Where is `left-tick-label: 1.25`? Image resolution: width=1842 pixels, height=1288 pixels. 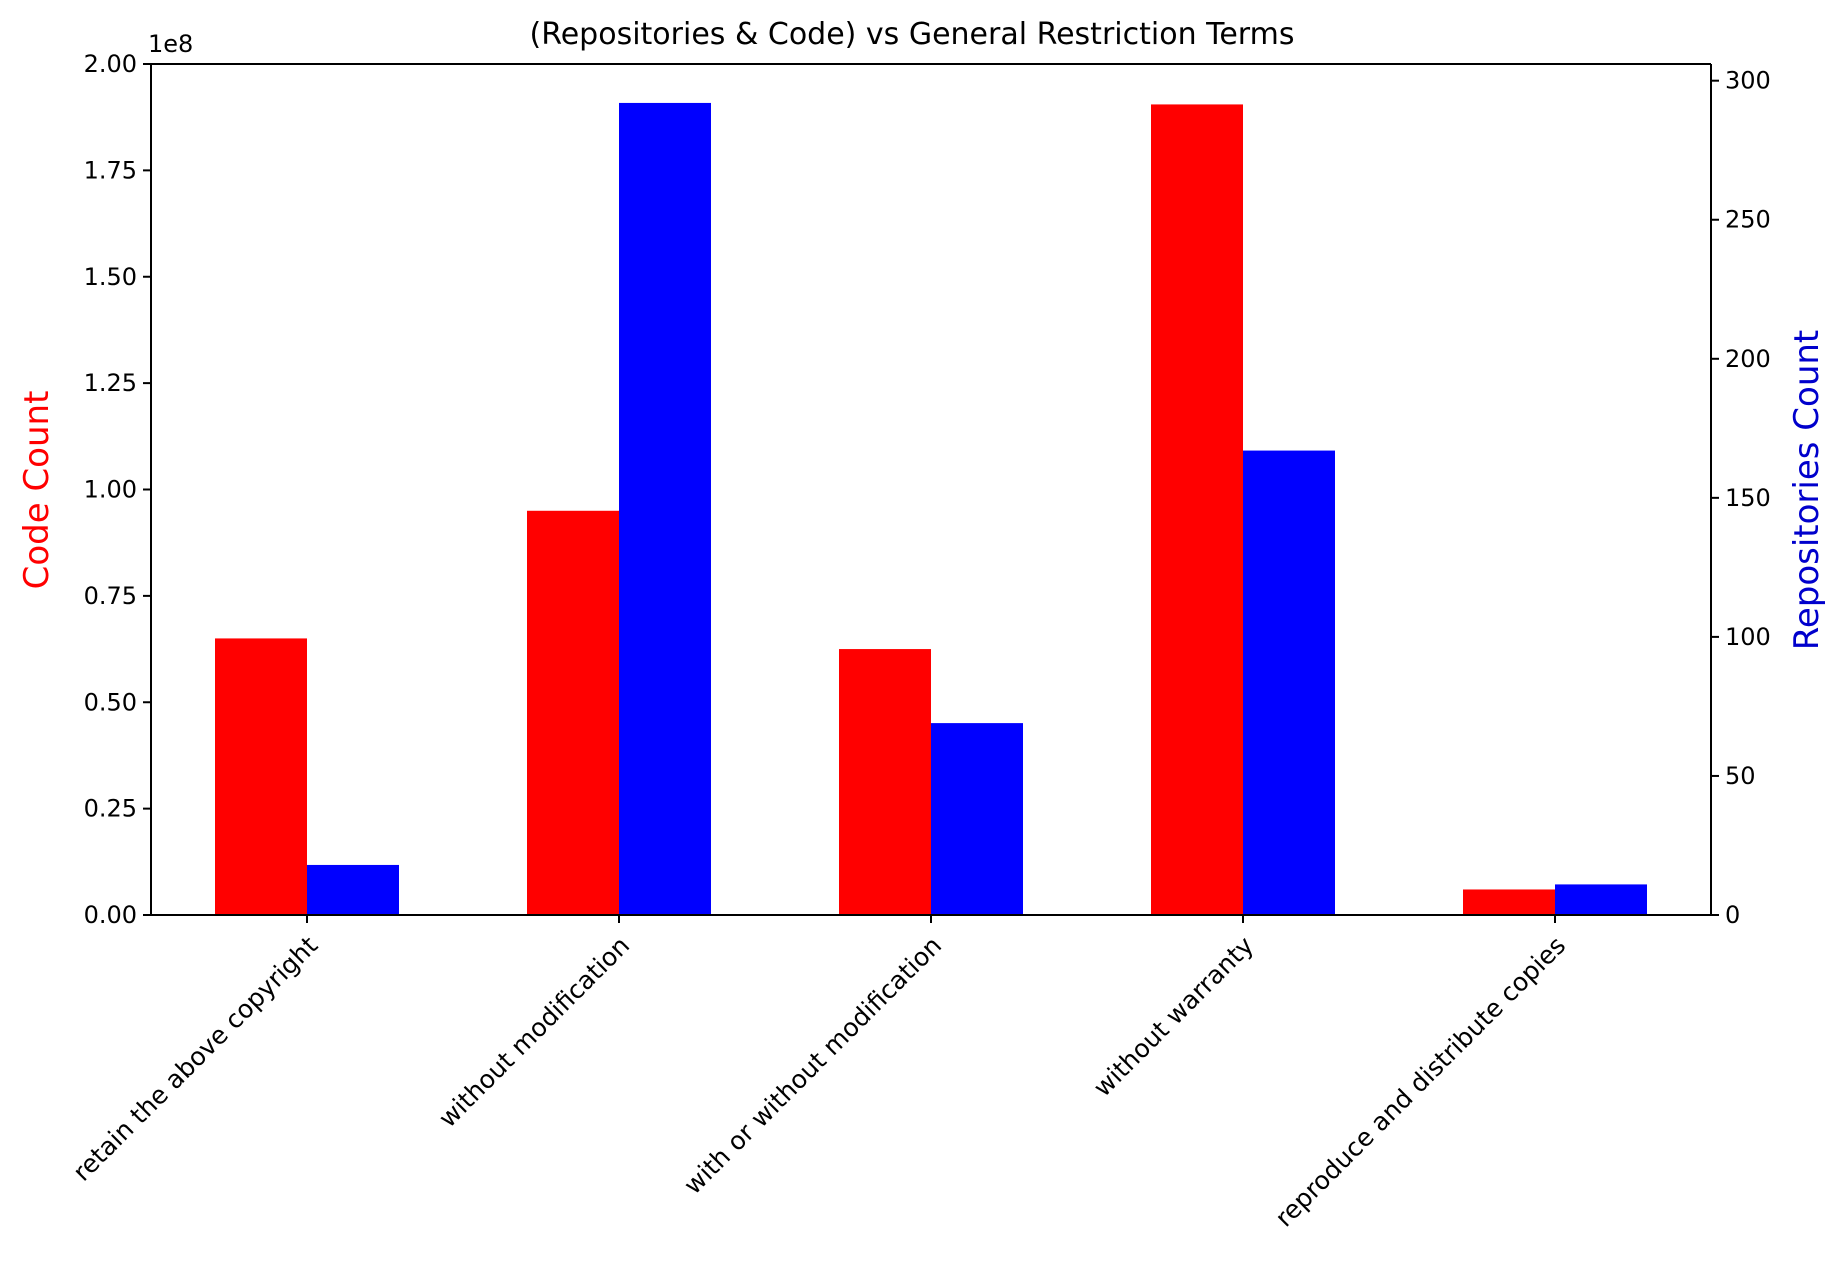 left-tick-label: 1.25 is located at coordinates (110, 383).